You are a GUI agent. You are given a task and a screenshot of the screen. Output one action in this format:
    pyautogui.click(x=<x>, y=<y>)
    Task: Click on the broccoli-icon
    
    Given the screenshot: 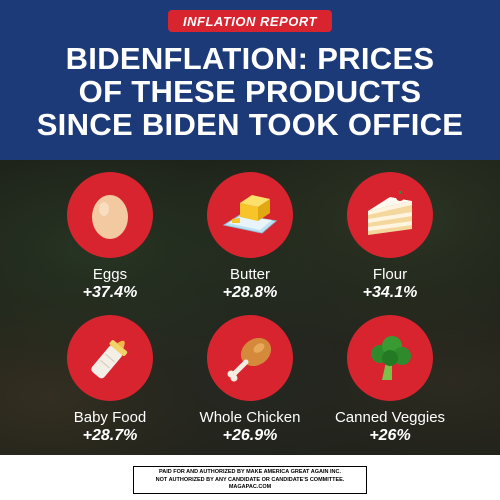 What is the action you would take?
    pyautogui.click(x=390, y=358)
    